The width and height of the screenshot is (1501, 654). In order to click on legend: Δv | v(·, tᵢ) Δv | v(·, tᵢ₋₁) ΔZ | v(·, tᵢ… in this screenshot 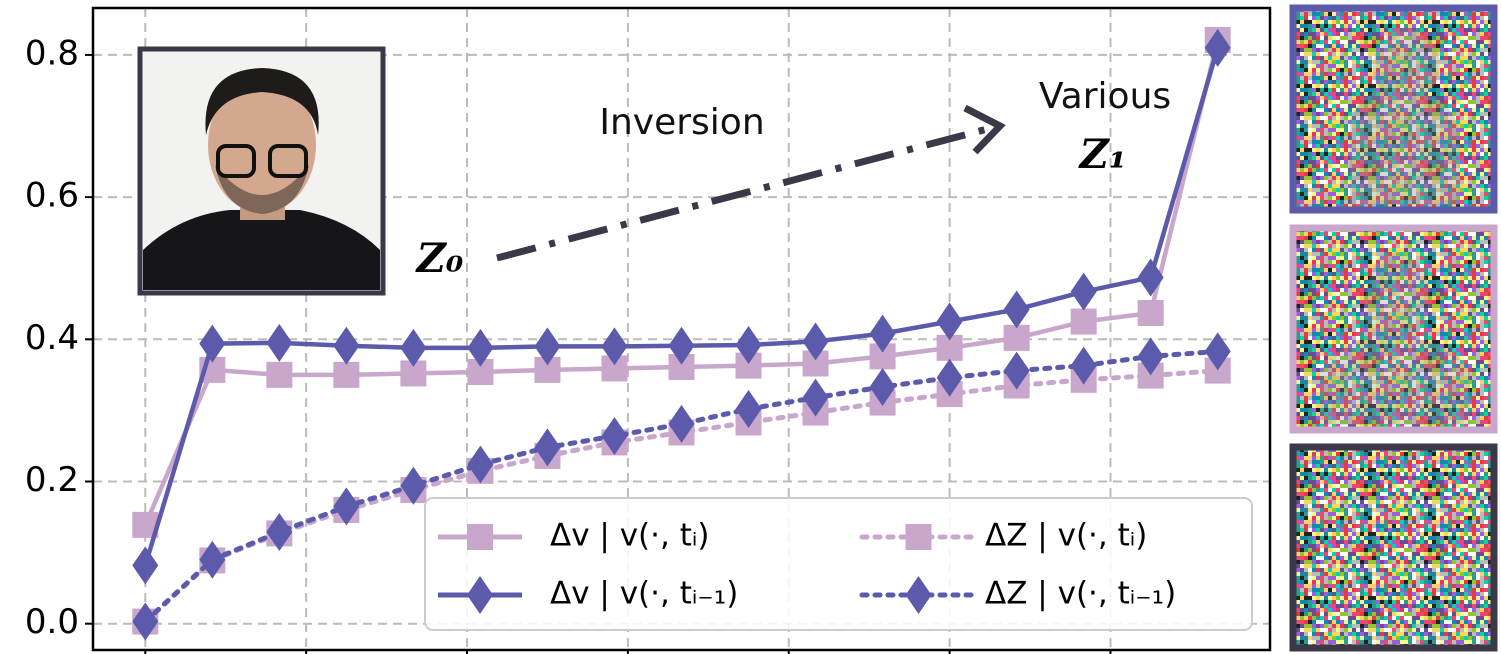, I will do `click(807, 566)`.